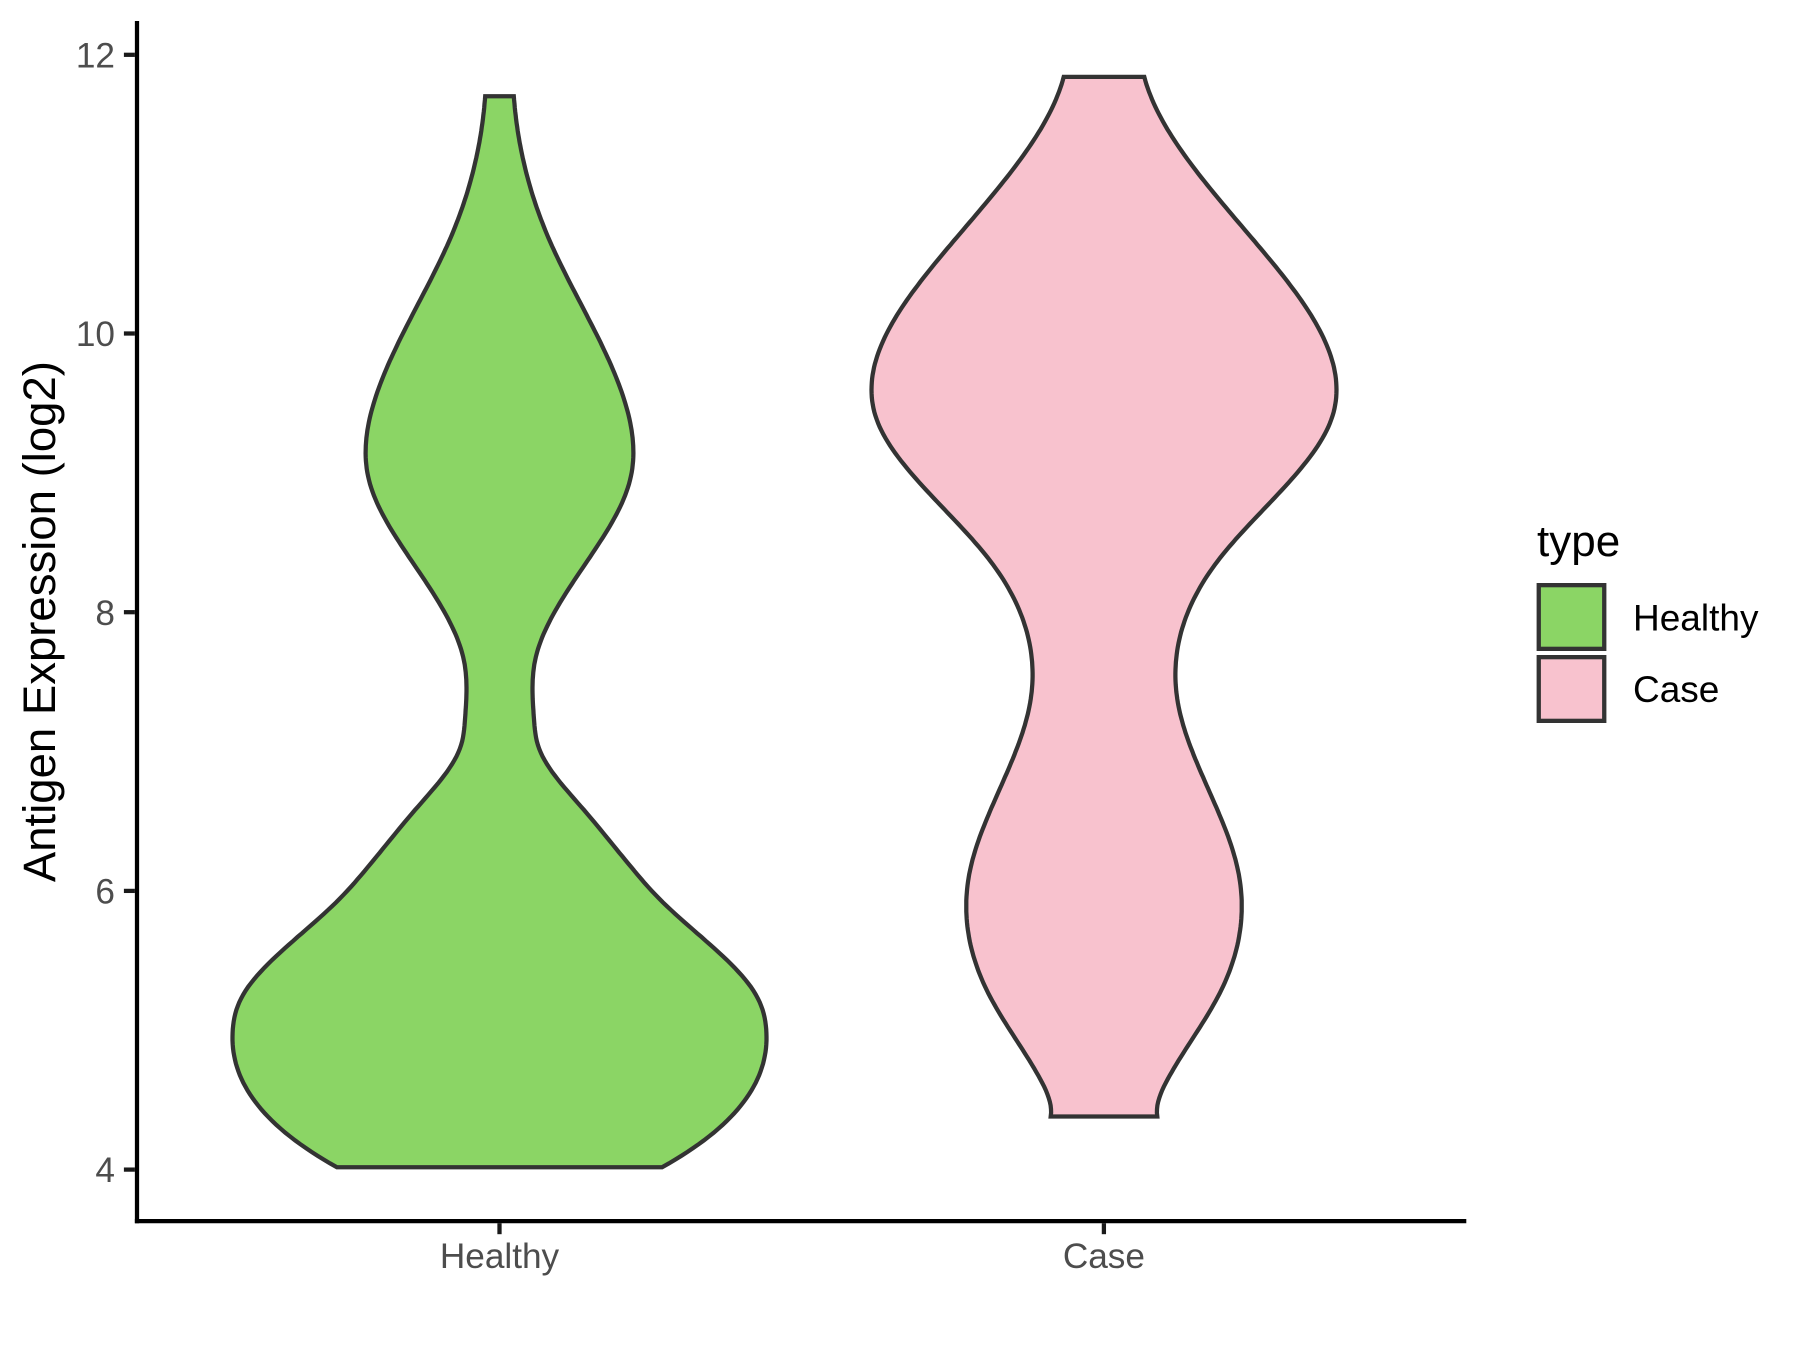 This screenshot has height=1355, width=1800. What do you see at coordinates (39, 621) in the screenshot?
I see `svg-text: Antigen Expression (log2)` at bounding box center [39, 621].